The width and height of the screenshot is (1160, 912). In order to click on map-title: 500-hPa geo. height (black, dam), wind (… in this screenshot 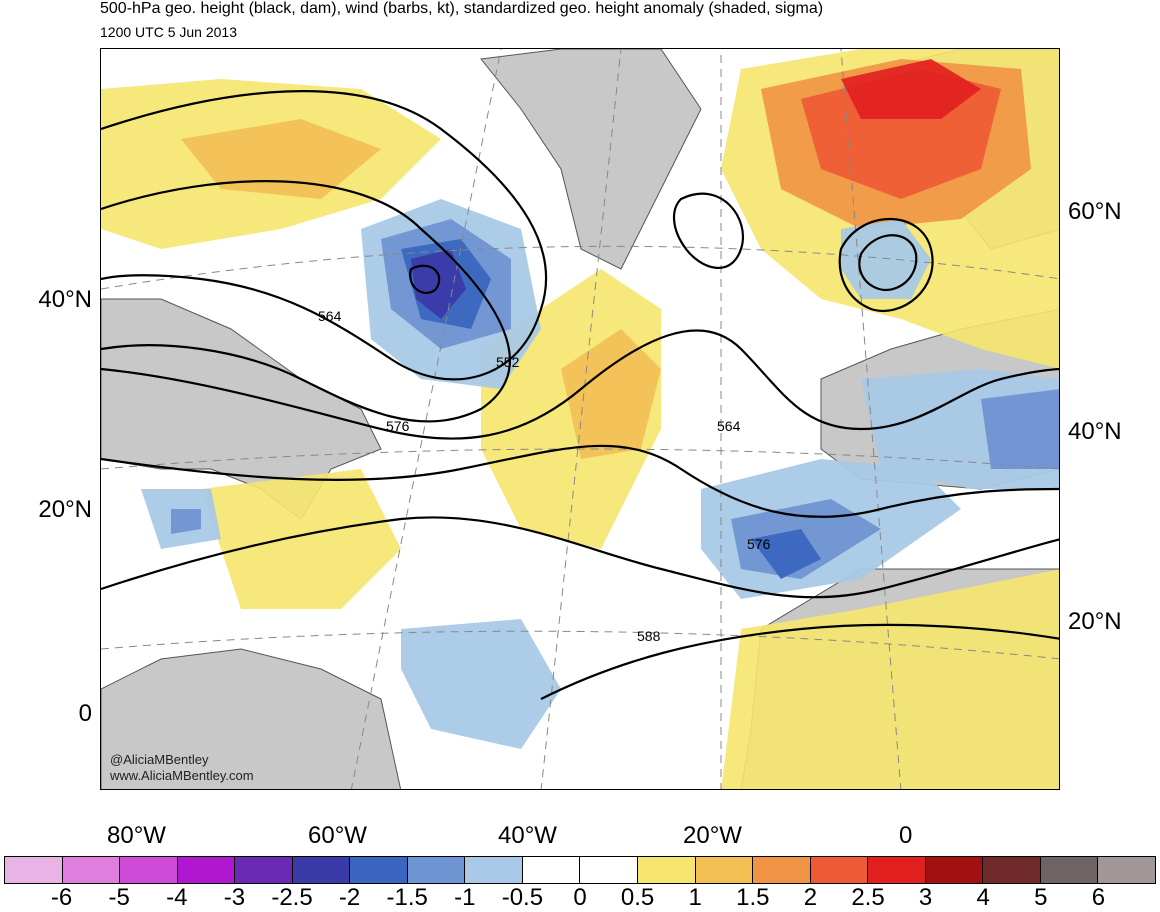, I will do `click(462, 8)`.